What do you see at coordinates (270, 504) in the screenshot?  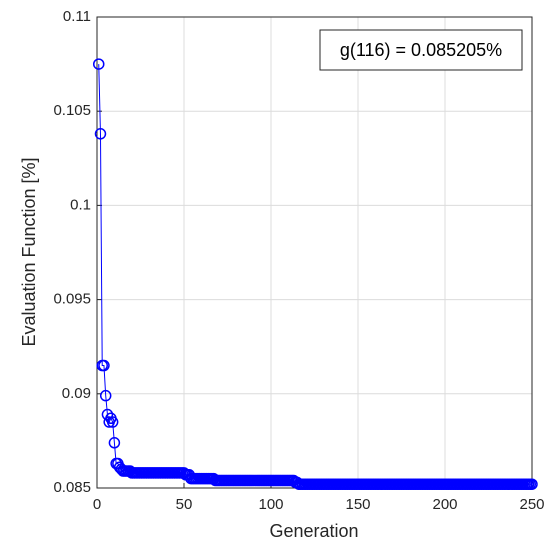 I see `x-tick-label: 100` at bounding box center [270, 504].